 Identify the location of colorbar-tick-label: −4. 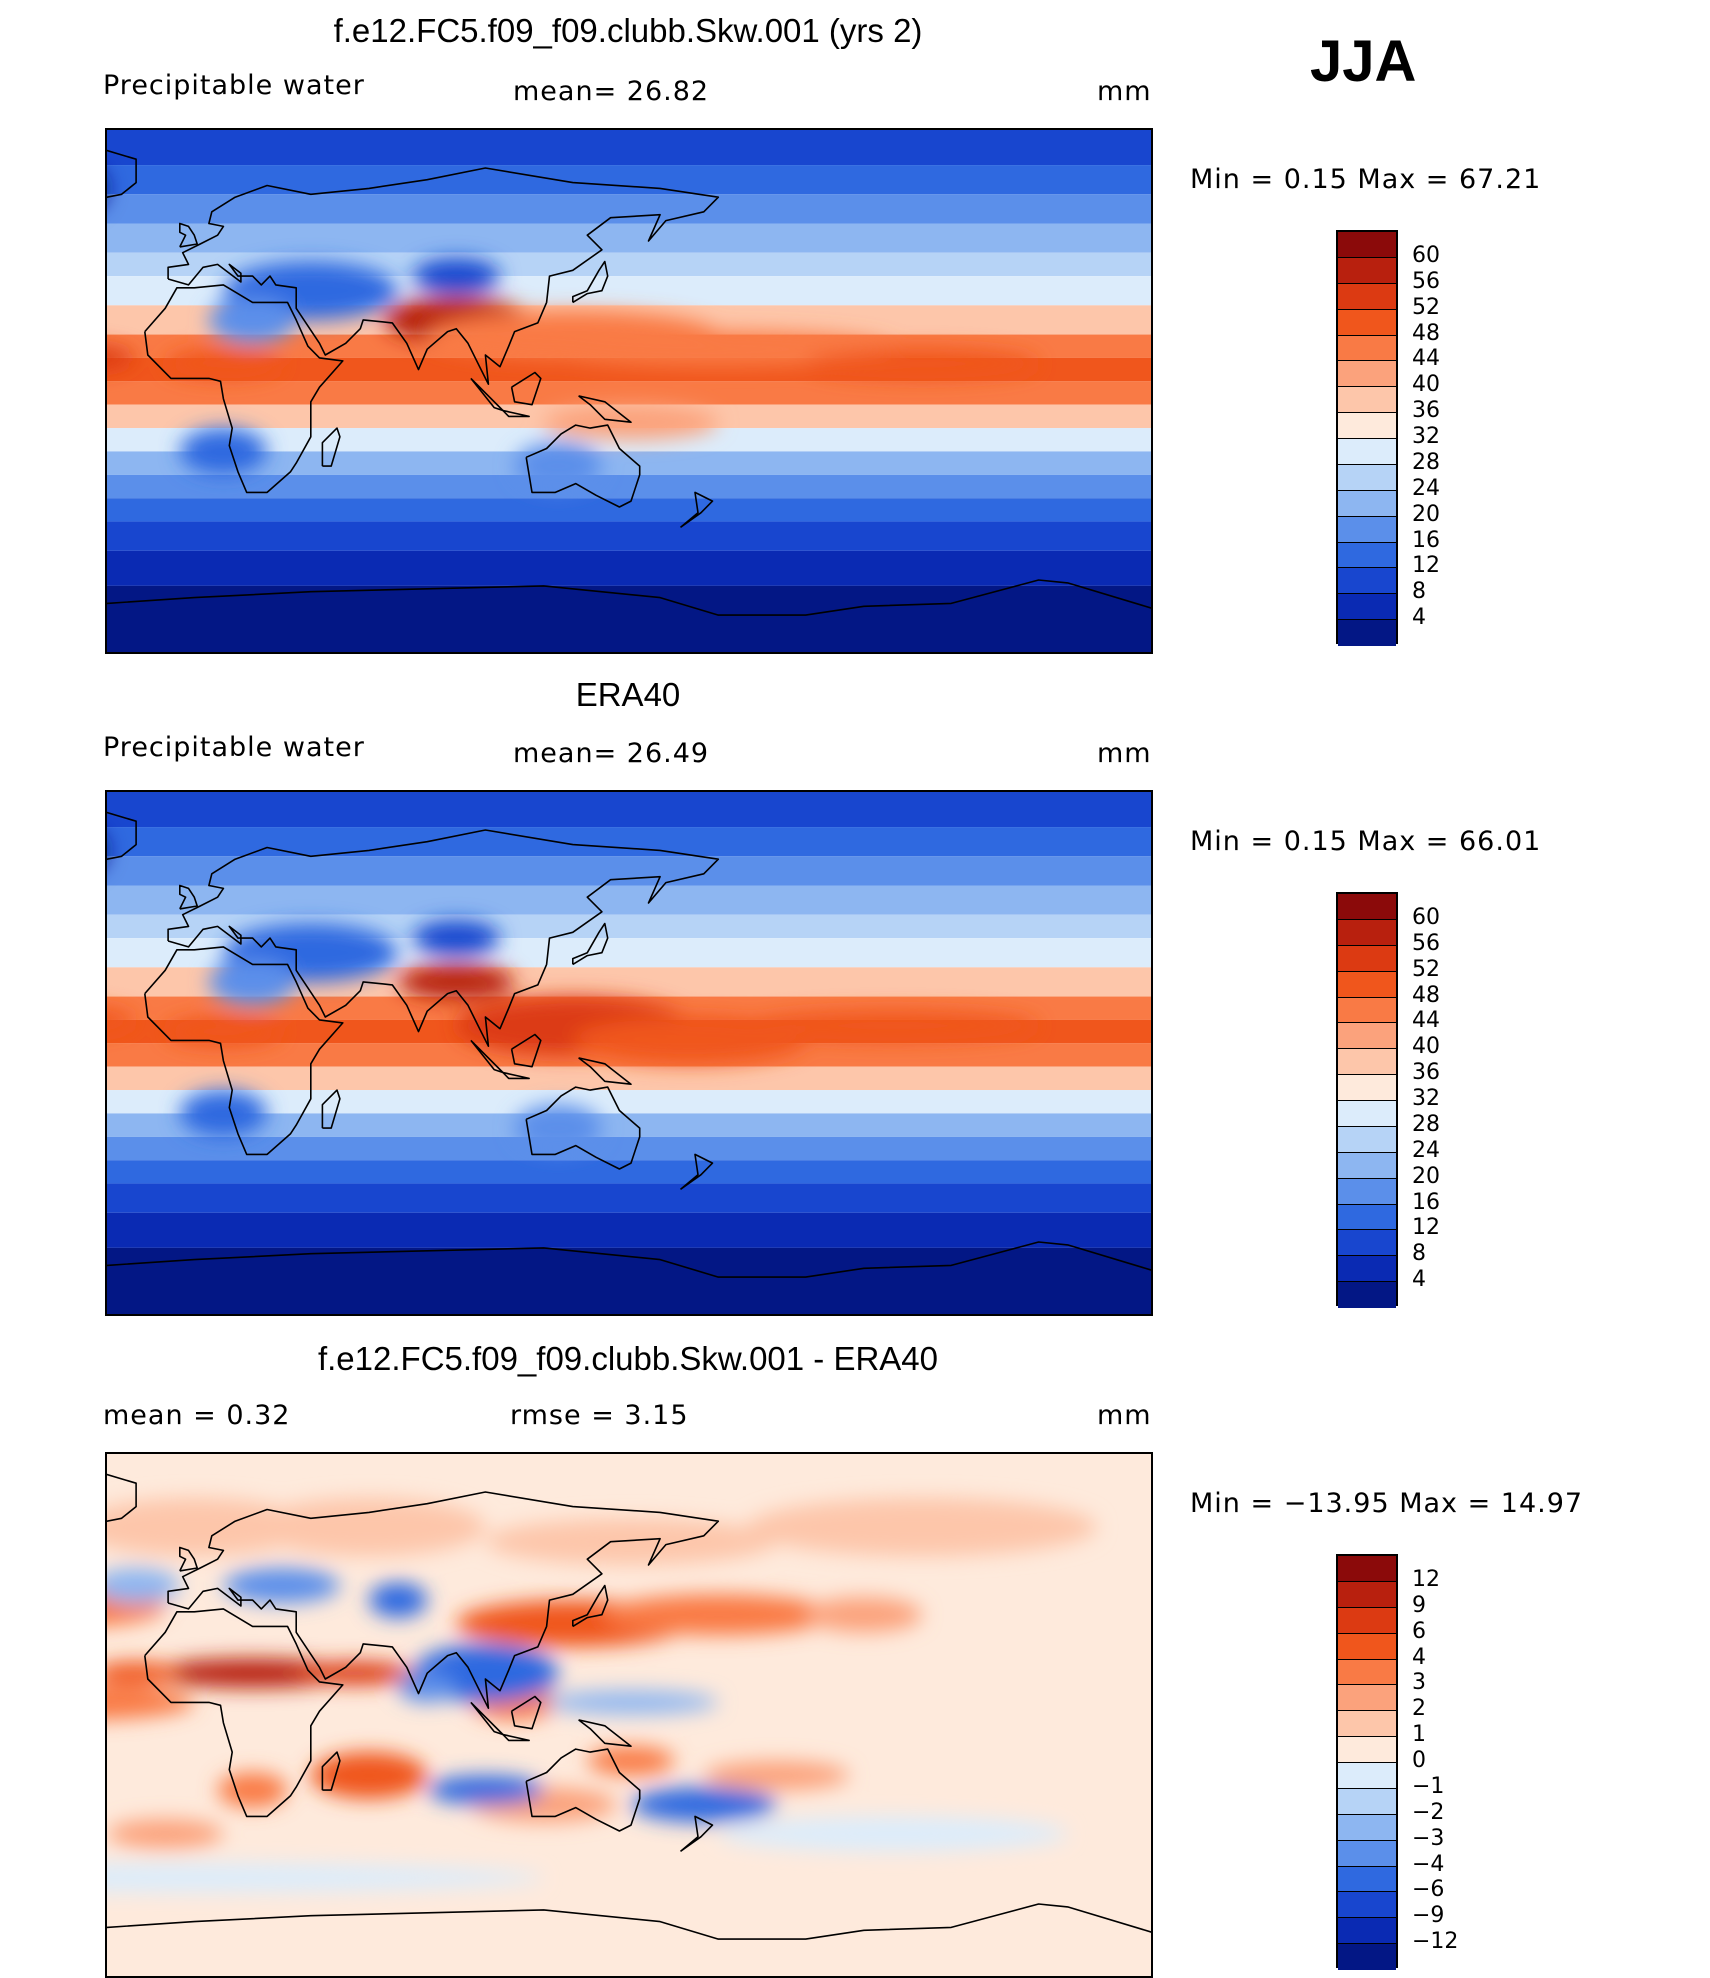
(1428, 1864).